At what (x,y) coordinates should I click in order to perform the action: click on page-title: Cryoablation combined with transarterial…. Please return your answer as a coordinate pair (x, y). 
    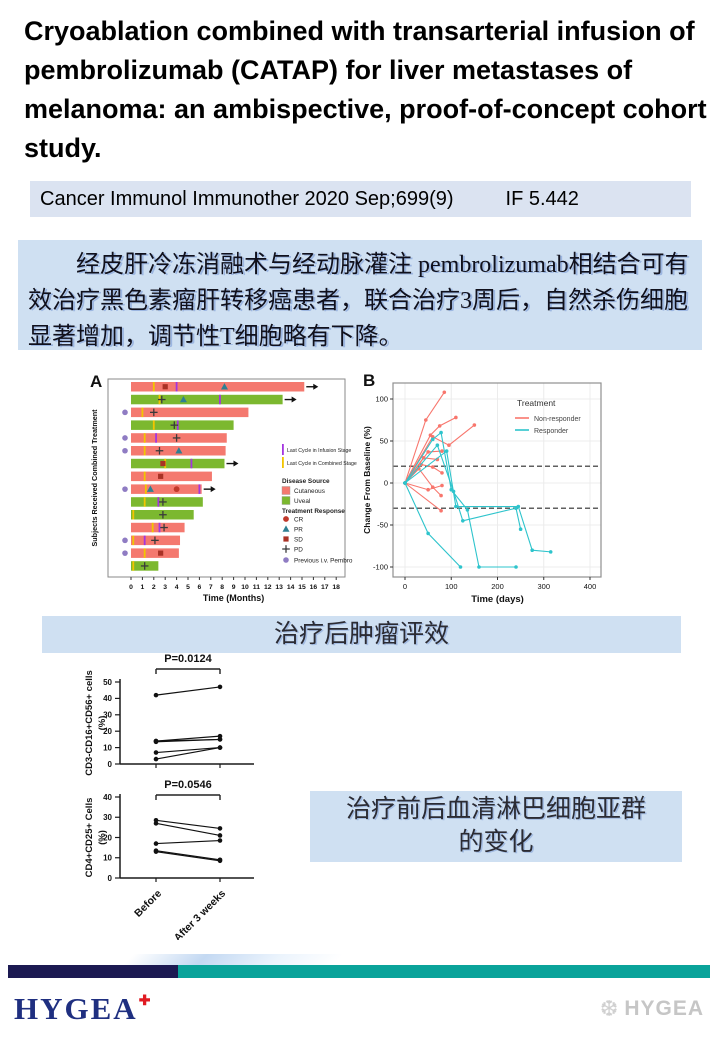
    Looking at the image, I should click on (365, 89).